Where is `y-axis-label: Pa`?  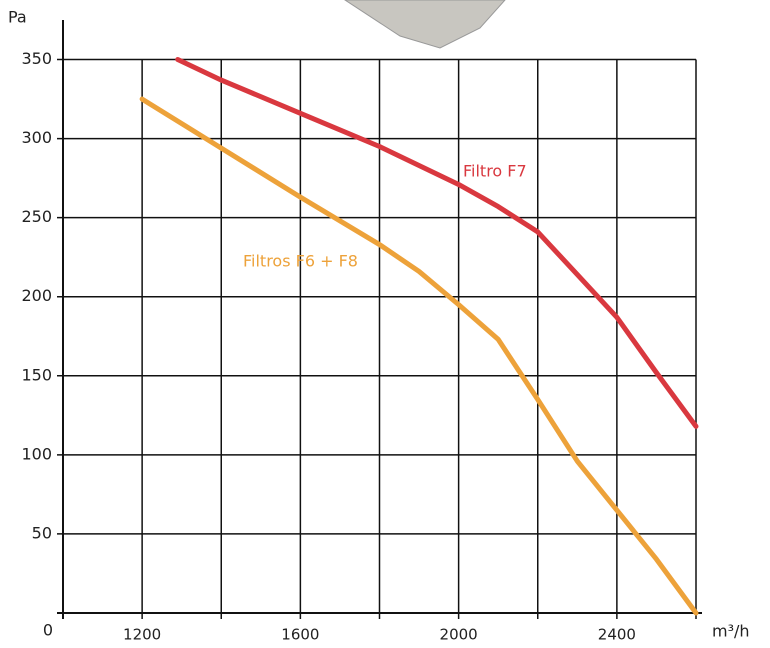 y-axis-label: Pa is located at coordinates (17, 17).